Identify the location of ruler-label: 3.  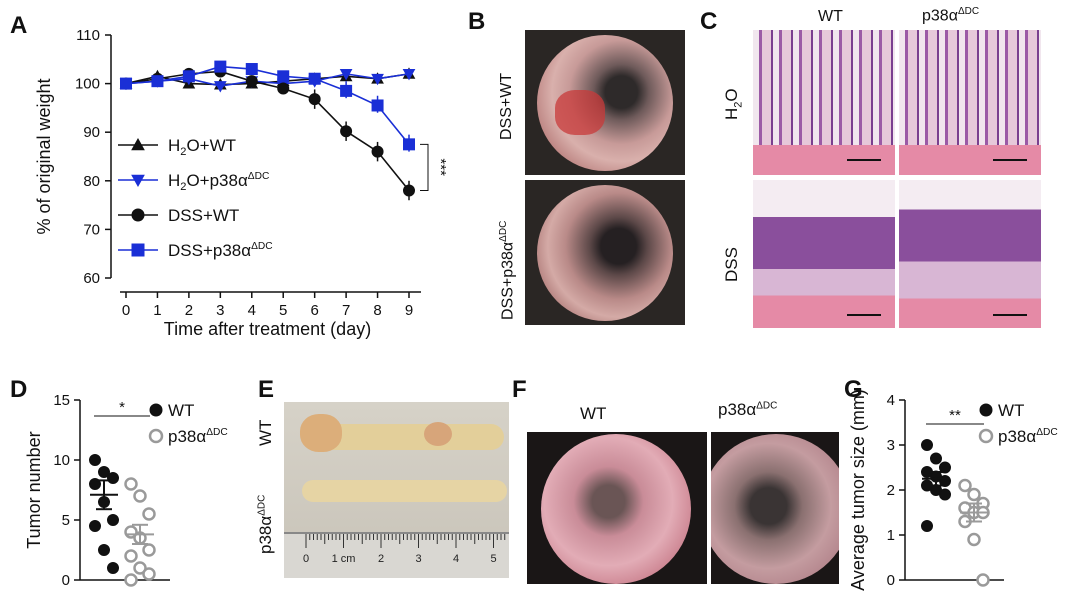
(418, 559).